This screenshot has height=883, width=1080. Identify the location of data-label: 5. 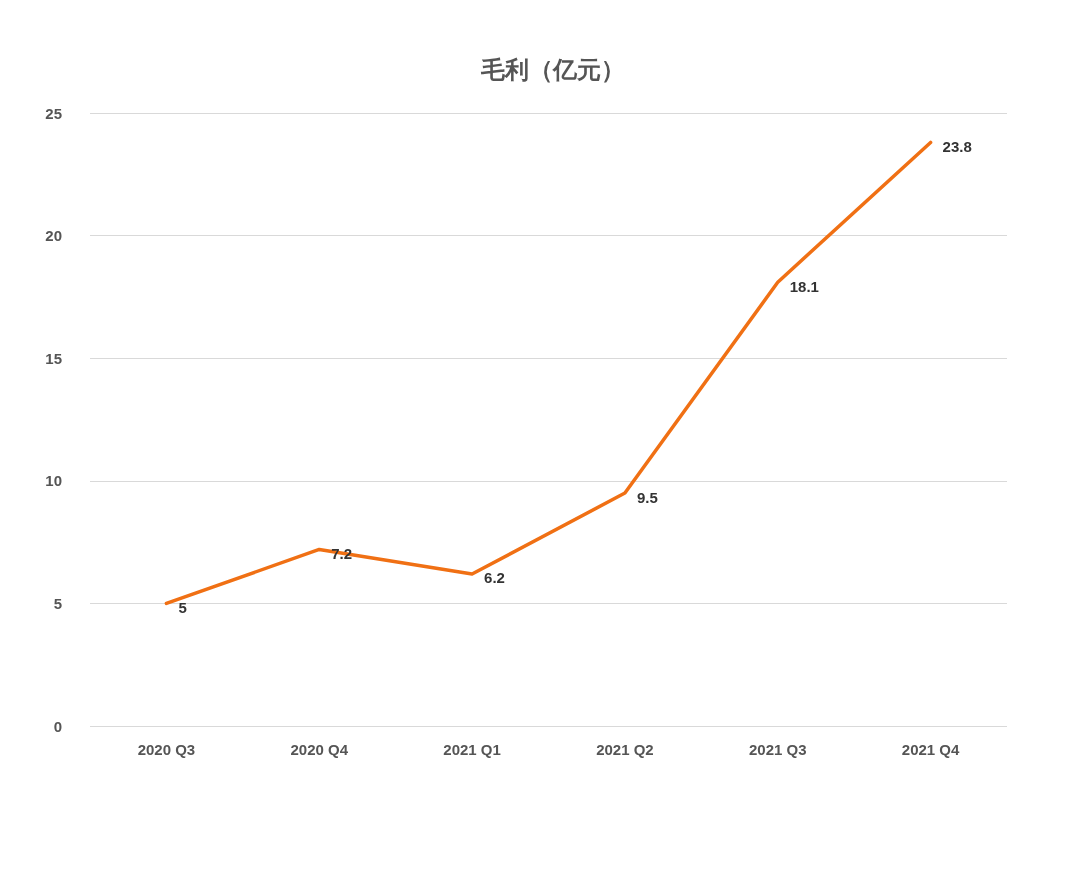
(182, 607).